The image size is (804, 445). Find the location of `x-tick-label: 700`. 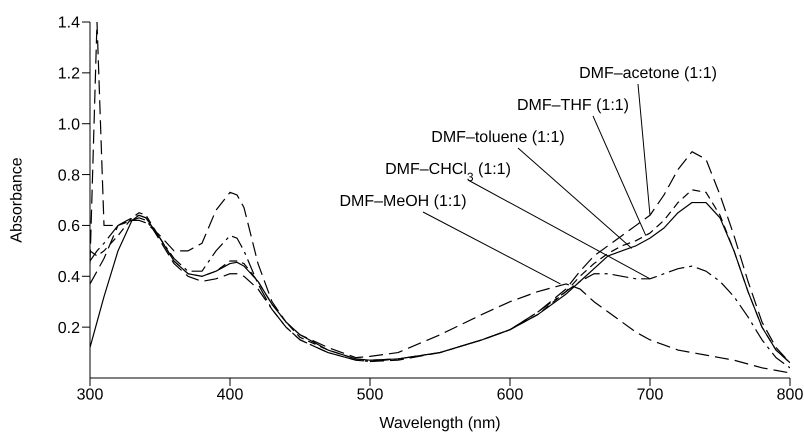

x-tick-label: 700 is located at coordinates (650, 395).